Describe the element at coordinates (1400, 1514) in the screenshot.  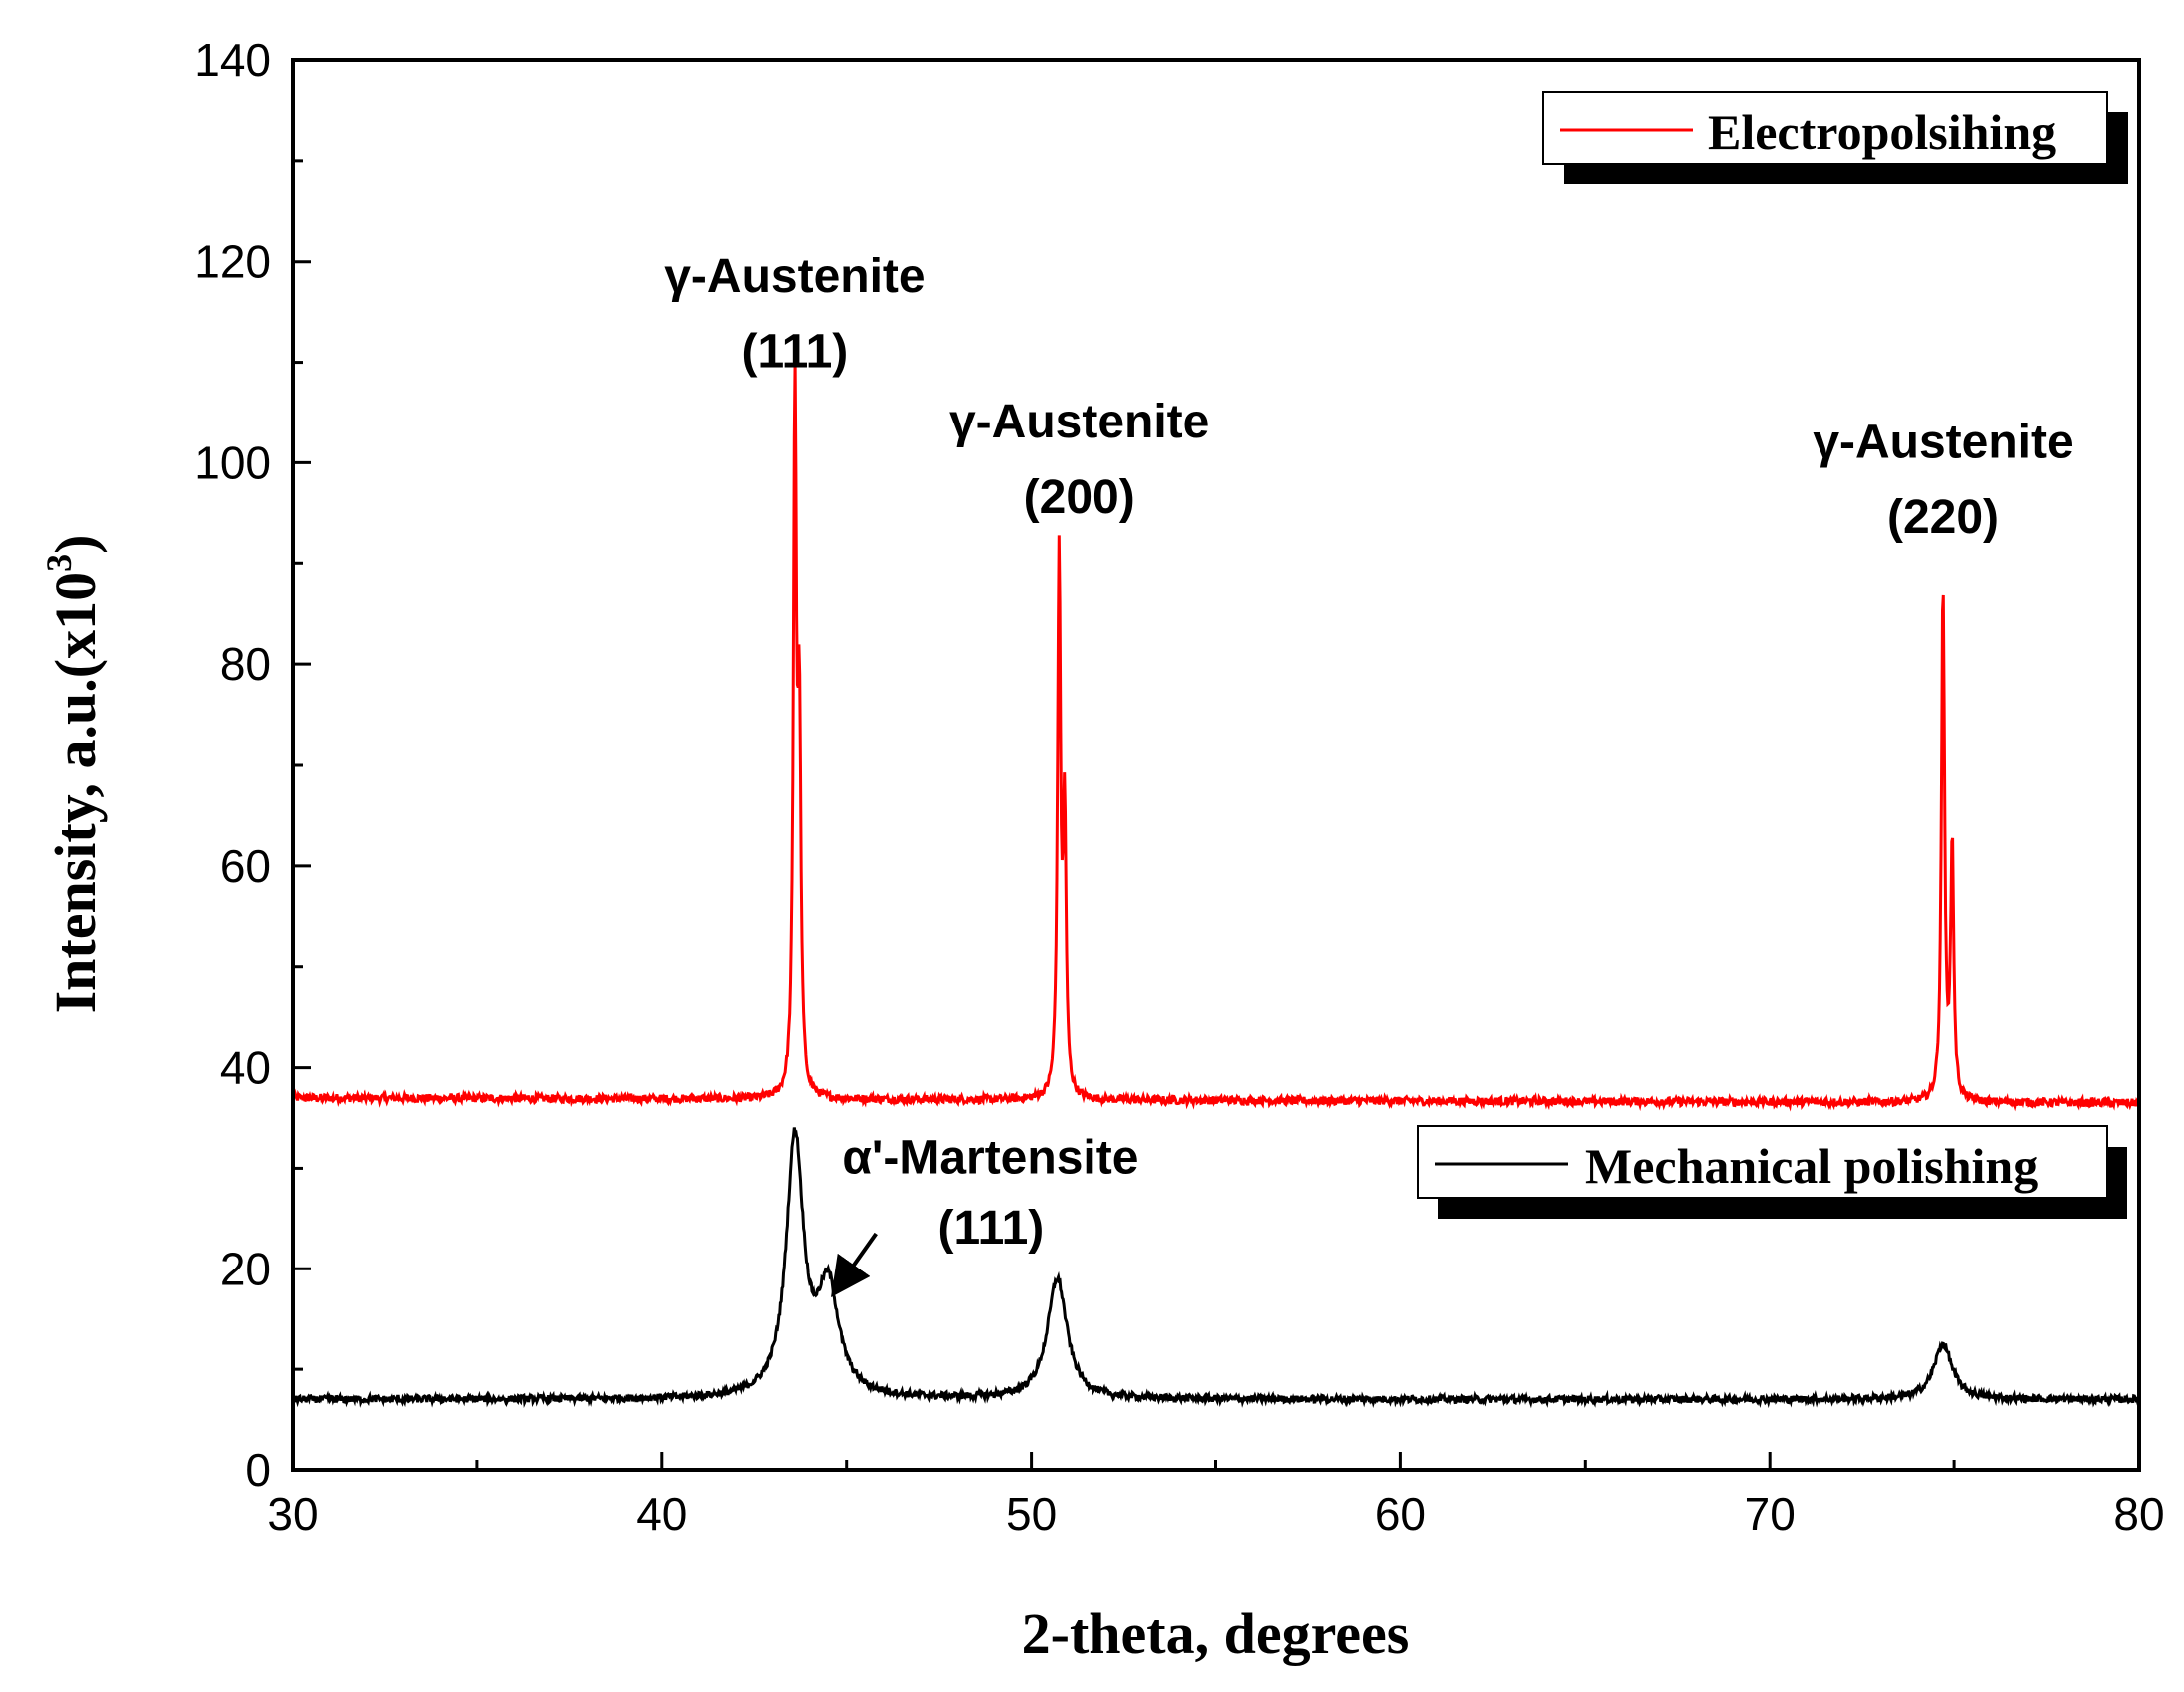
I see `x-tick-label: 60` at that location.